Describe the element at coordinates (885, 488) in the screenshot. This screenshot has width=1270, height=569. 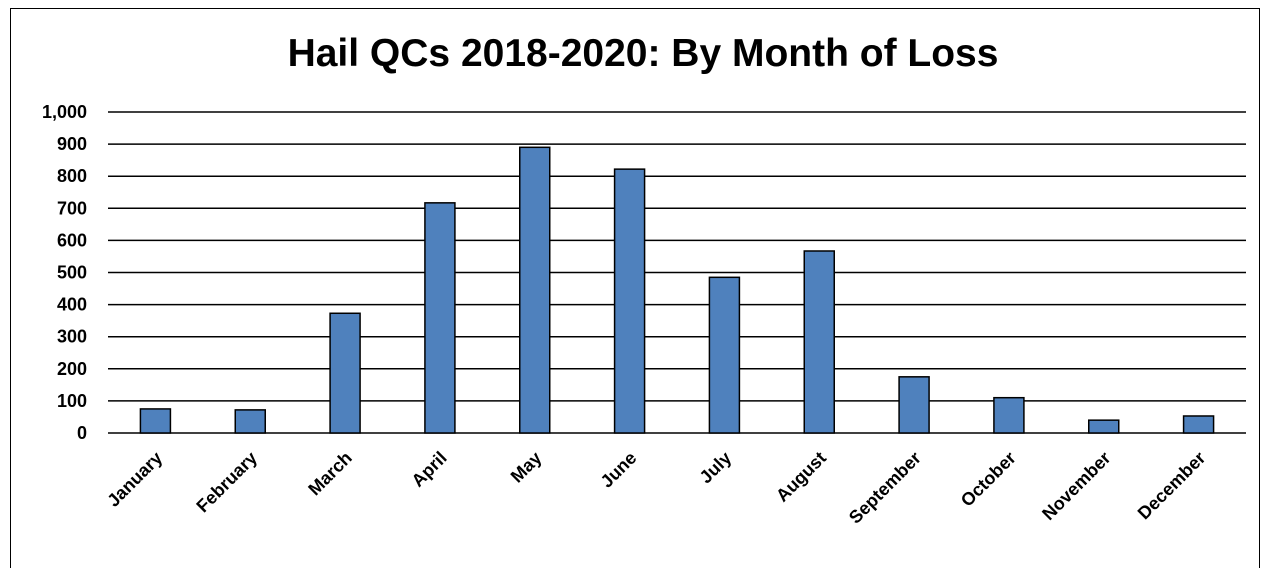
I see `x-tick-label: September` at that location.